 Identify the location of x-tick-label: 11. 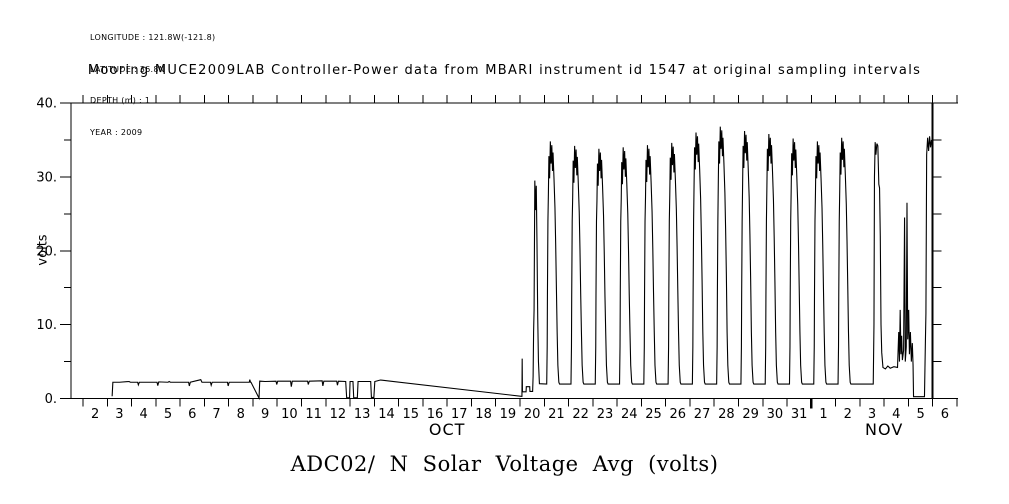
(313, 414).